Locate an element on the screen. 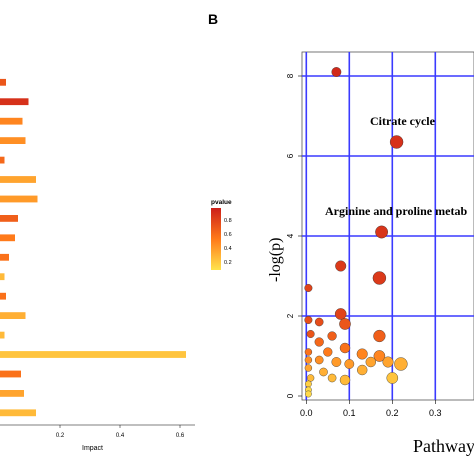  panel-b-y-ticks: 0 2 4 6 8 is located at coordinates (294, 235).